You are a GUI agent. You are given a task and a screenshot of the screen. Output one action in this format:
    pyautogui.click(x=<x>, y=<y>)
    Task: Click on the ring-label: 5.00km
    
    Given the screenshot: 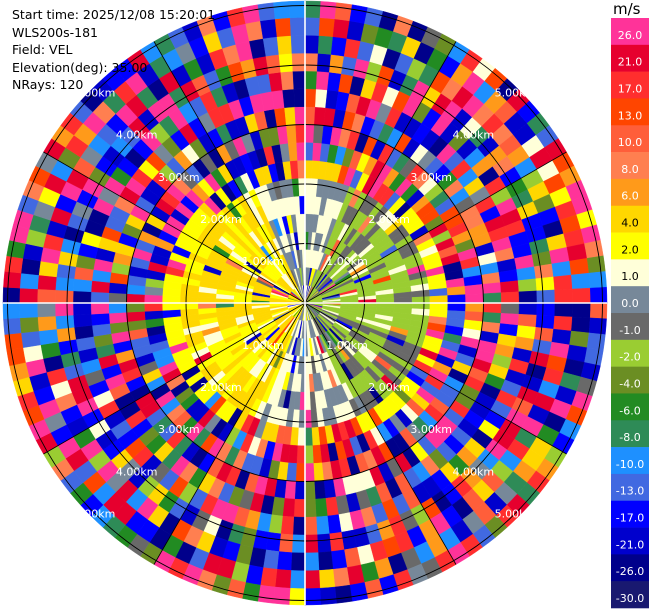 What is the action you would take?
    pyautogui.click(x=516, y=513)
    